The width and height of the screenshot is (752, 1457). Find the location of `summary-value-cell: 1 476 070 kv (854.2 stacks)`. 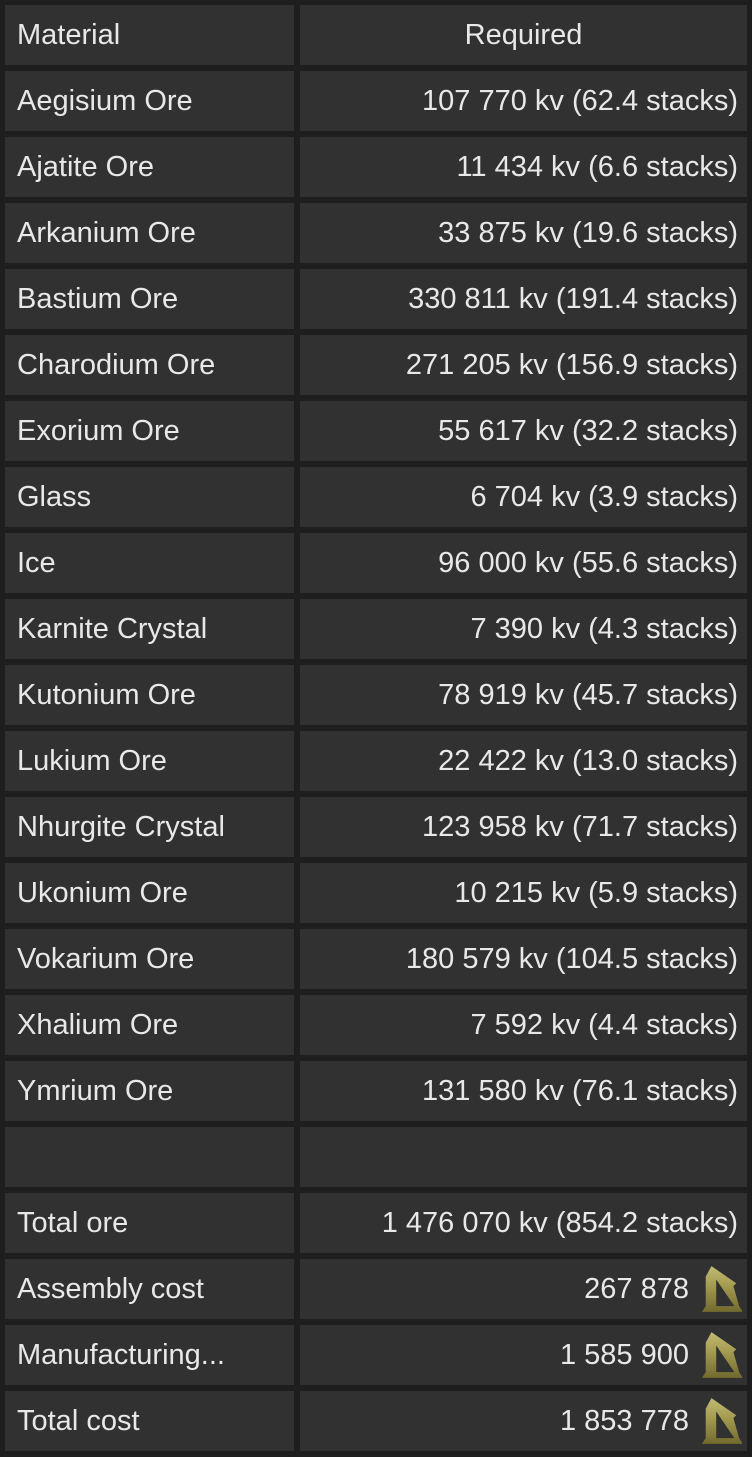

summary-value-cell: 1 476 070 kv (854.2 stacks) is located at coordinates (523, 1223).